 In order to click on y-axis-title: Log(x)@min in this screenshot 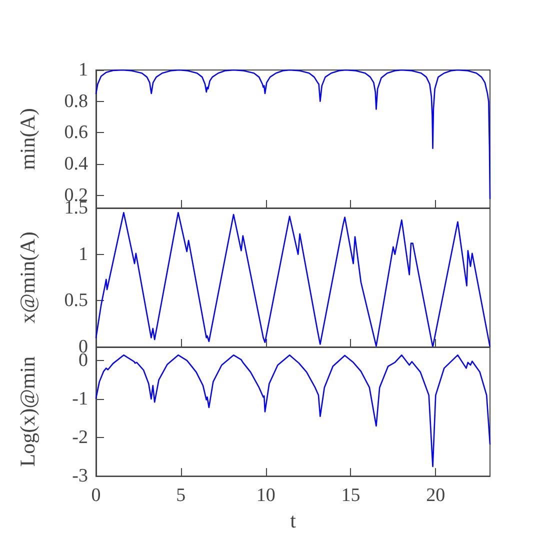, I will do `click(28, 411)`.